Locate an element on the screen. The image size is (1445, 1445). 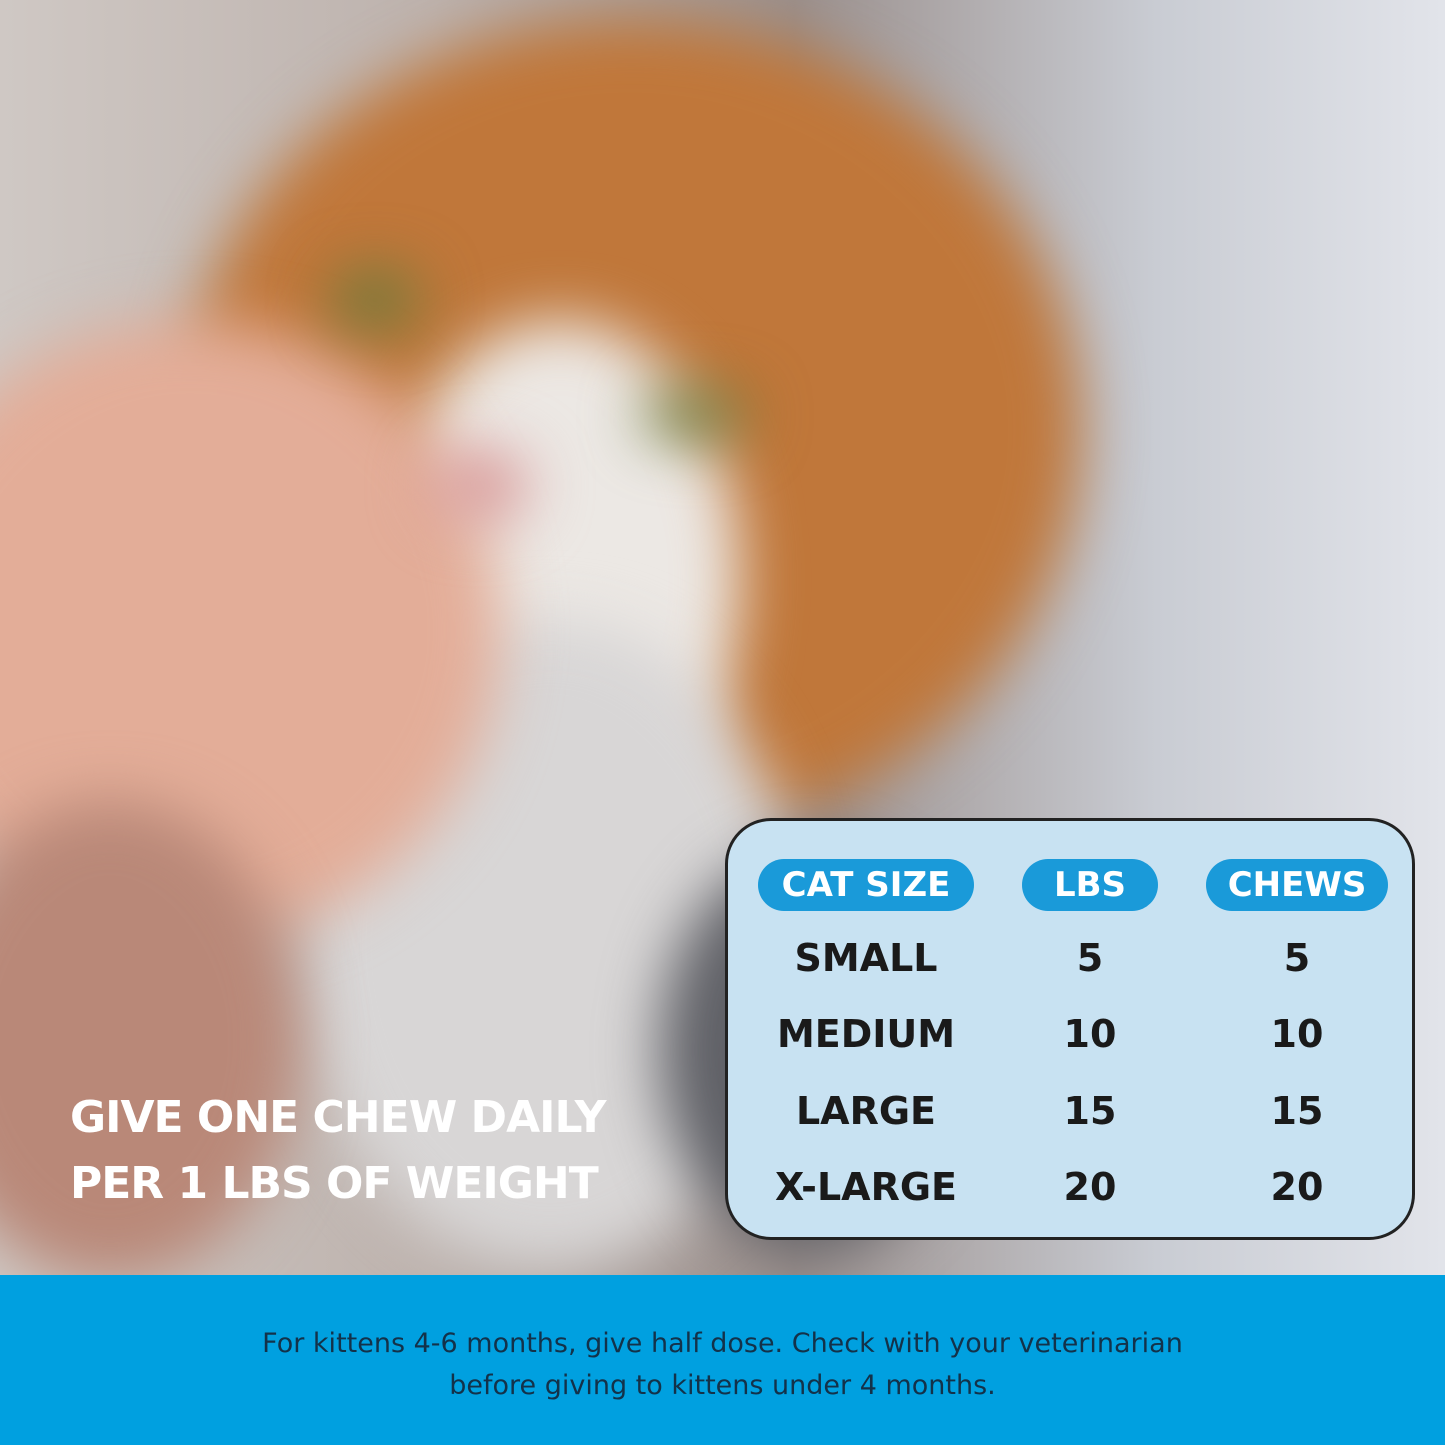
chews-cell: 20 is located at coordinates (1297, 1187).